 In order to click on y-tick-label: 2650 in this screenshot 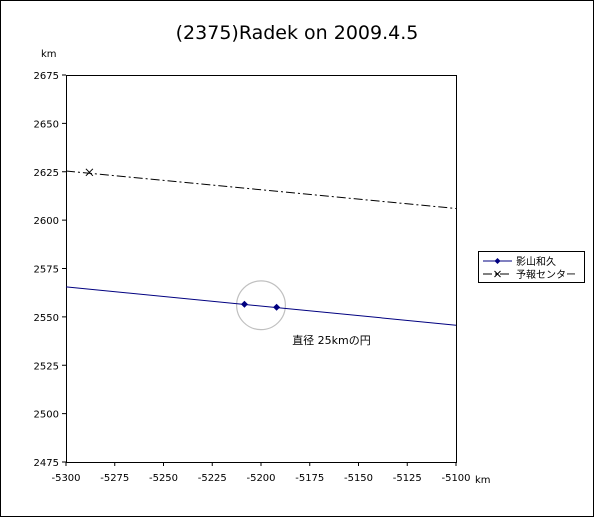, I will do `click(46, 124)`.